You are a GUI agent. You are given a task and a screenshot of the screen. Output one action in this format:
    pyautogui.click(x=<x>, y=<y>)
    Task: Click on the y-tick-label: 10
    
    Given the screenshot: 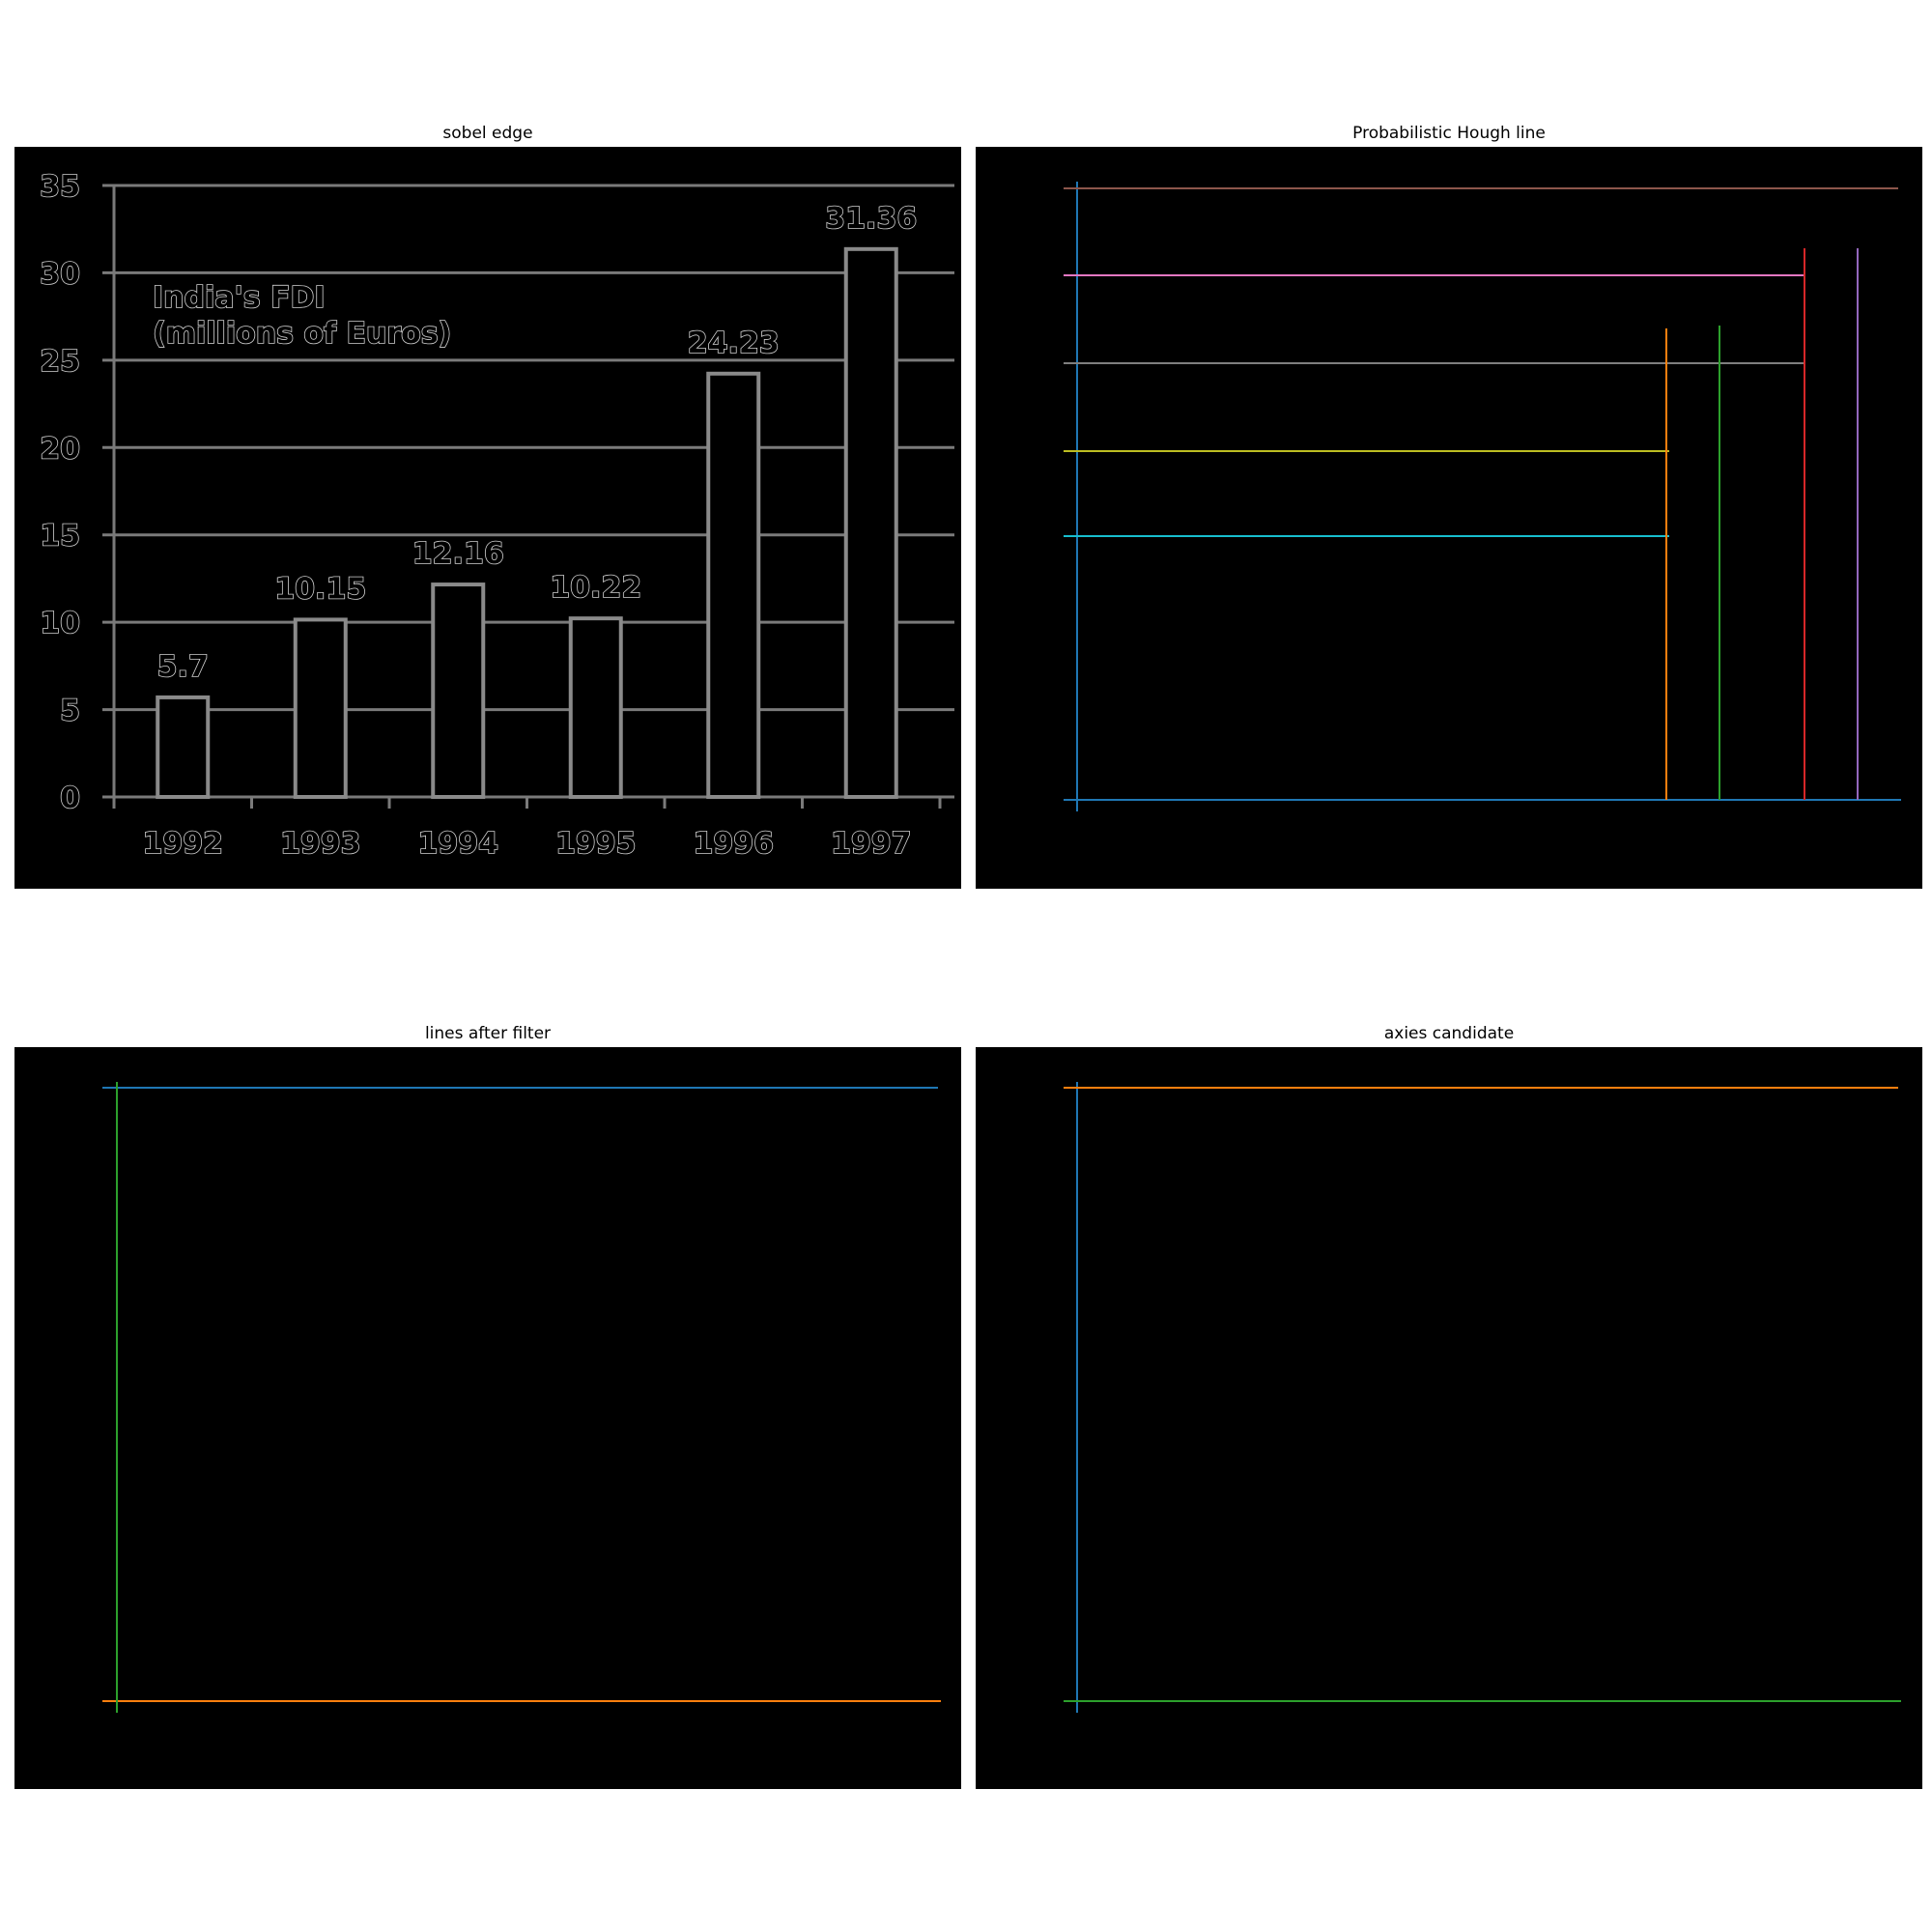 What is the action you would take?
    pyautogui.click(x=60, y=623)
    